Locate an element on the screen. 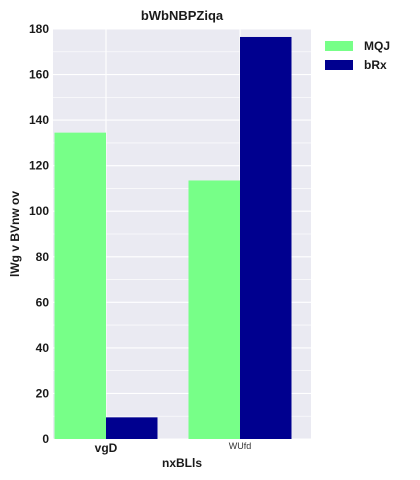 This screenshot has height=480, width=420. y-tick-label: 60 is located at coordinates (43, 302).